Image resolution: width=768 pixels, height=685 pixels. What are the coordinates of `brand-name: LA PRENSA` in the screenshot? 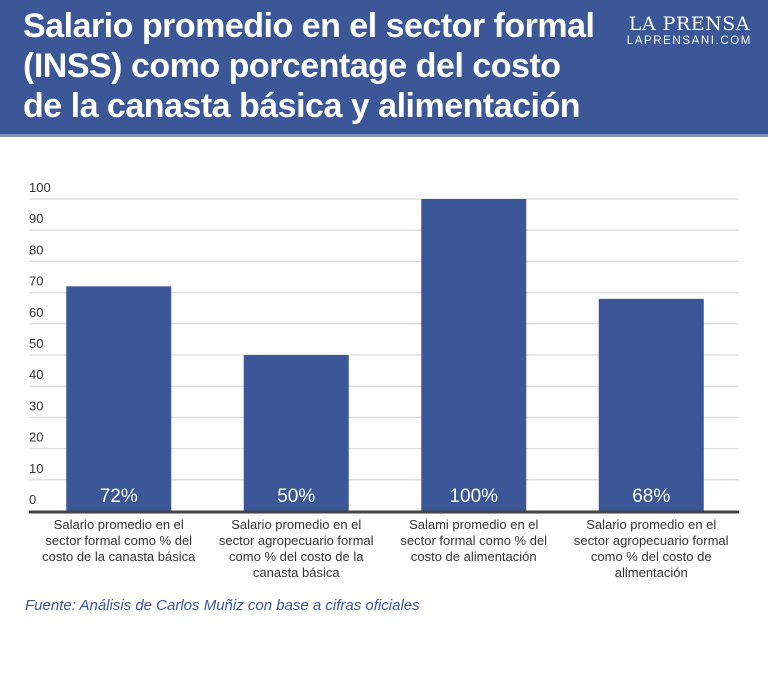 It's located at (689, 24).